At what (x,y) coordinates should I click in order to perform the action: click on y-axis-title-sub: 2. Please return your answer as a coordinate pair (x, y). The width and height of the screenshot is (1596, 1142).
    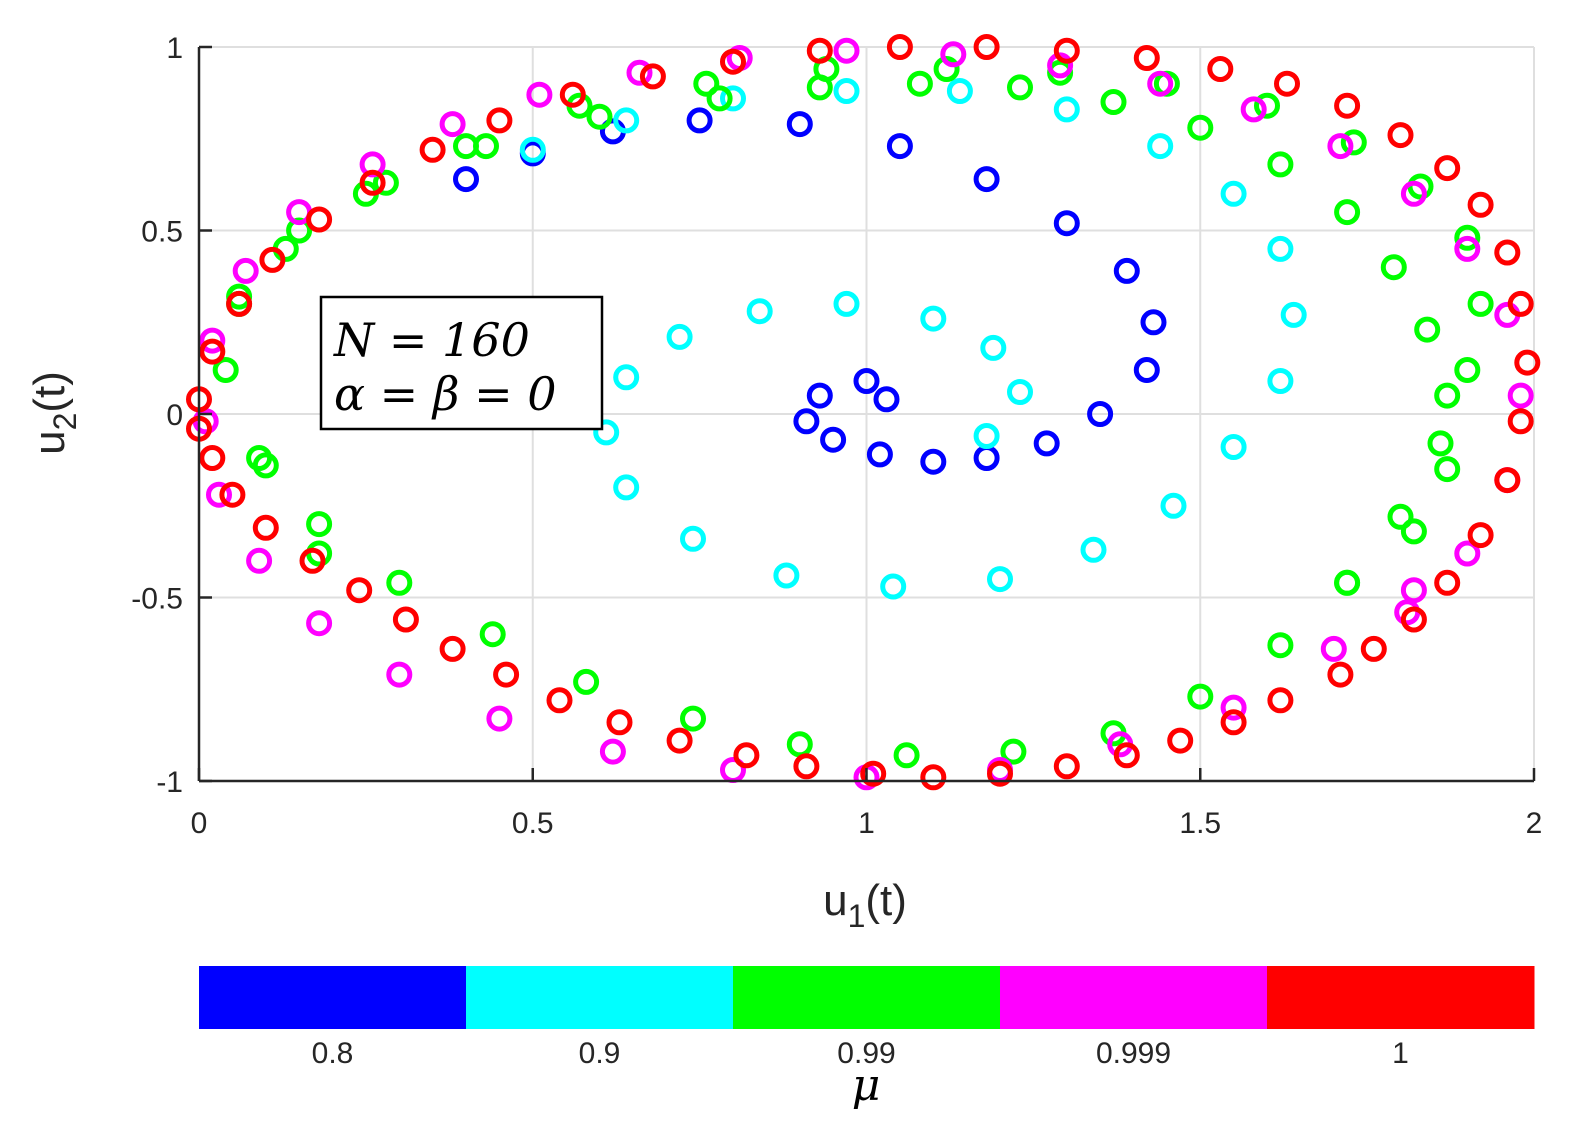
    Looking at the image, I should click on (65, 422).